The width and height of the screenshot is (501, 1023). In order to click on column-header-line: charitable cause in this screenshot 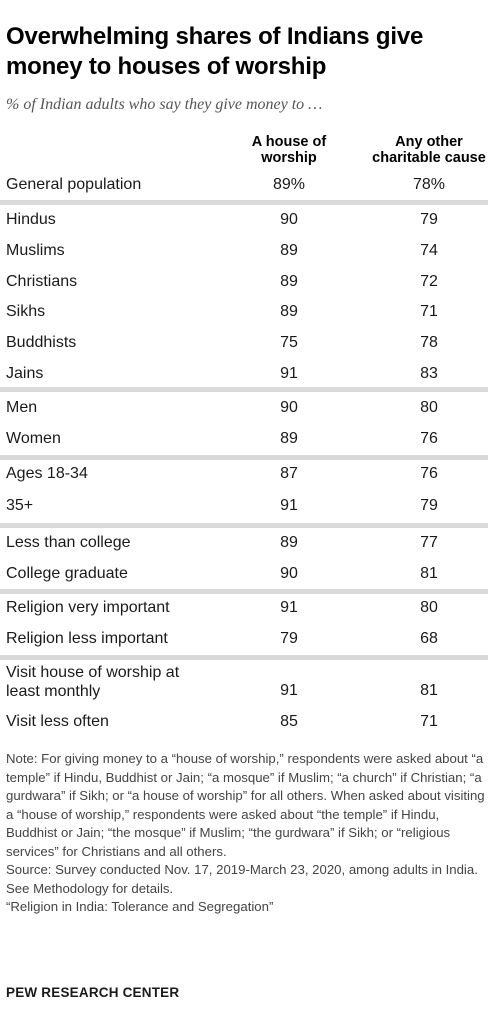, I will do `click(429, 158)`.